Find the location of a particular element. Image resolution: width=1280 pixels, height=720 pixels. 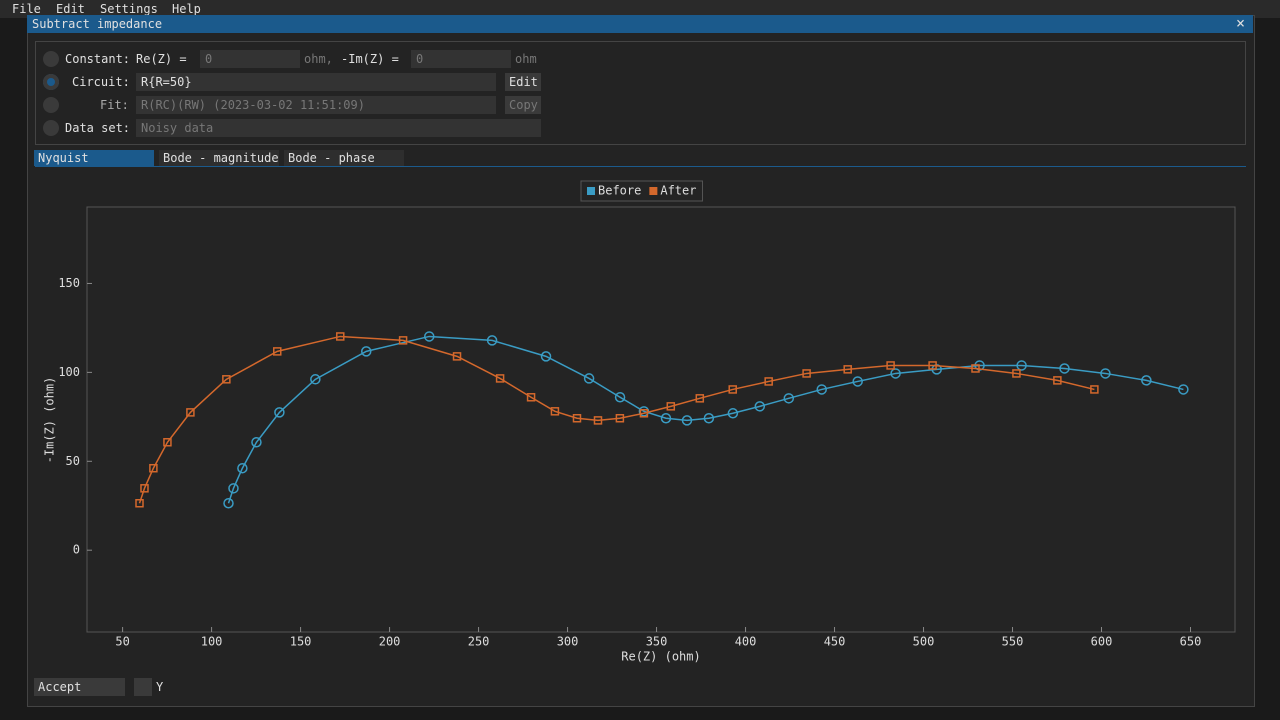

x-tick-label: 300 is located at coordinates (568, 642).